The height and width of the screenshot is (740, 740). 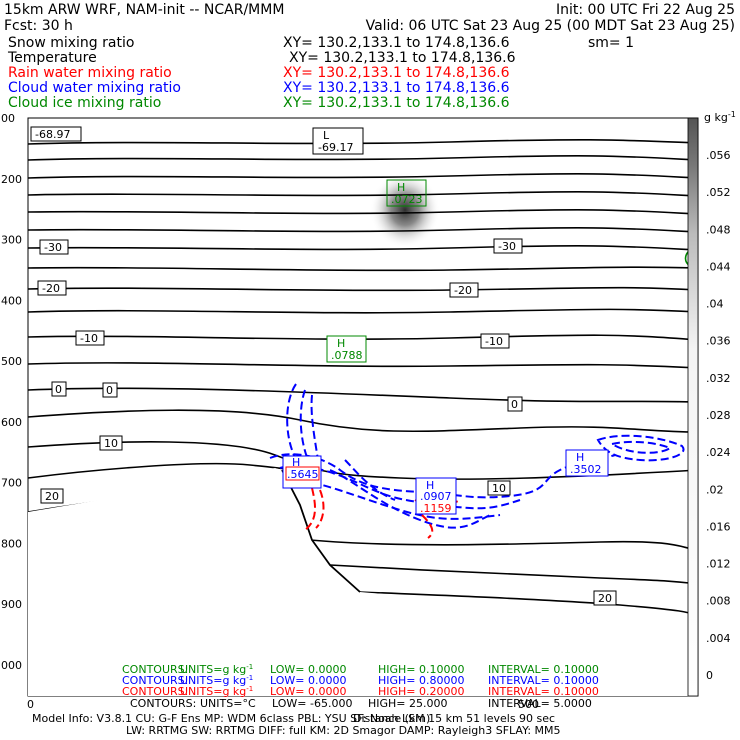 I want to click on svg-text: .3502, so click(x=586, y=469).